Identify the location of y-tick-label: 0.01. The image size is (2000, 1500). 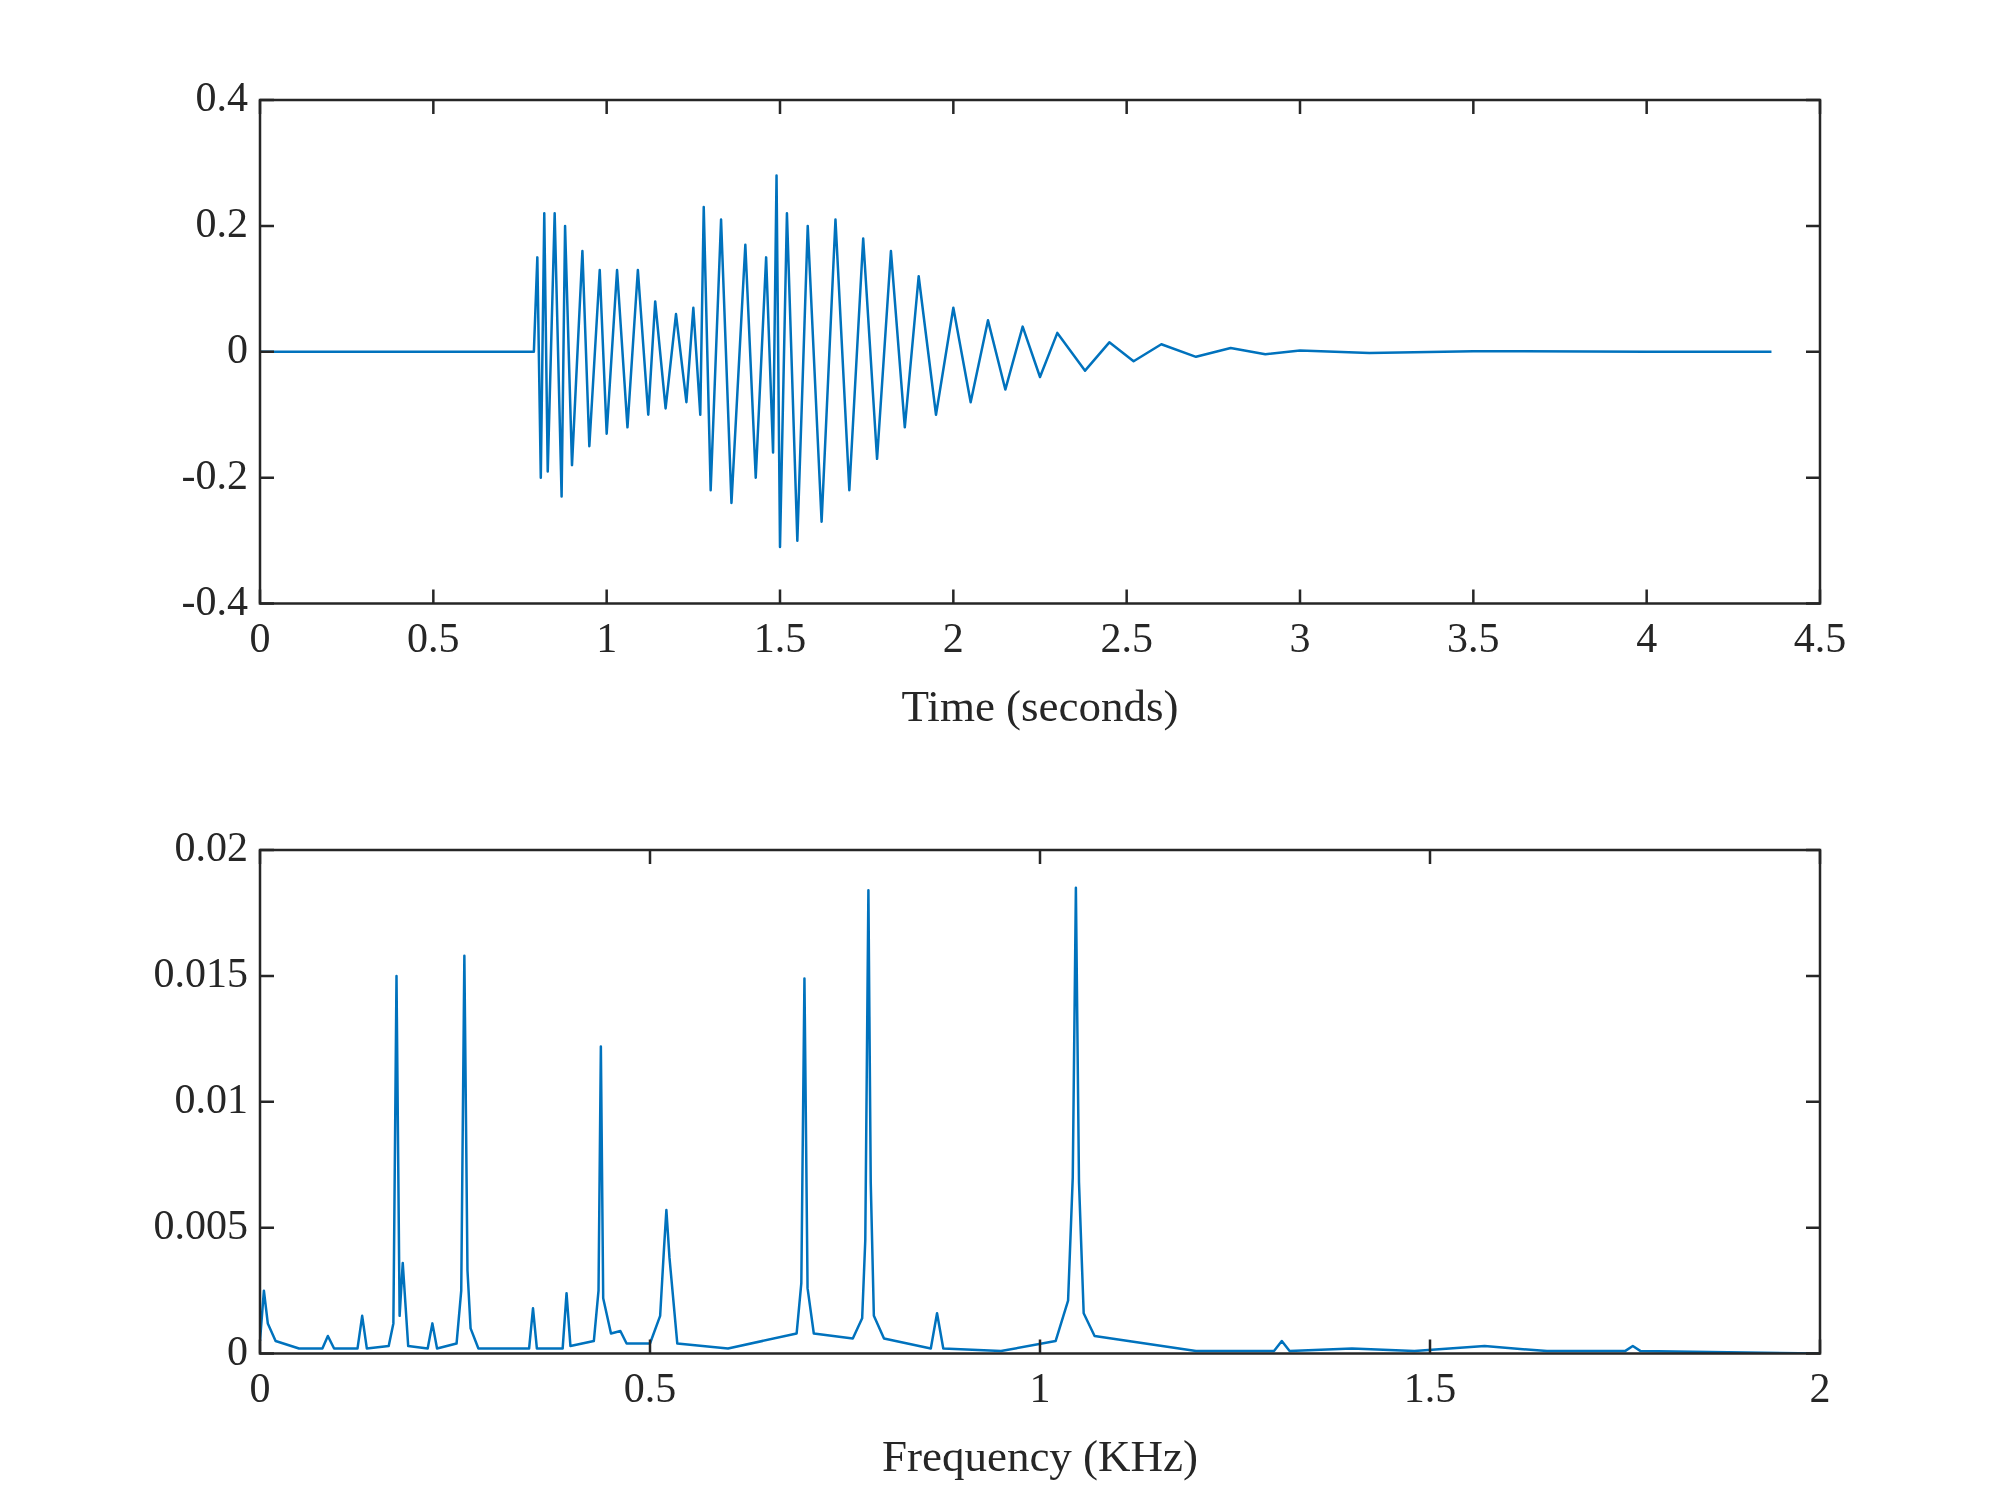
(211, 1098).